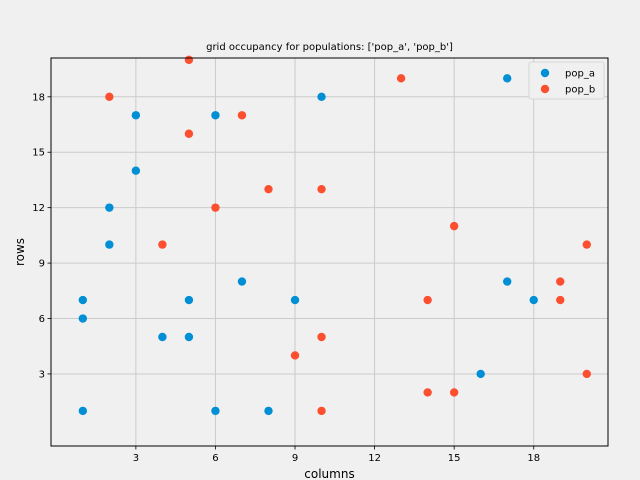 Image resolution: width=640 pixels, height=480 pixels. I want to click on x-tick-label: 6, so click(215, 458).